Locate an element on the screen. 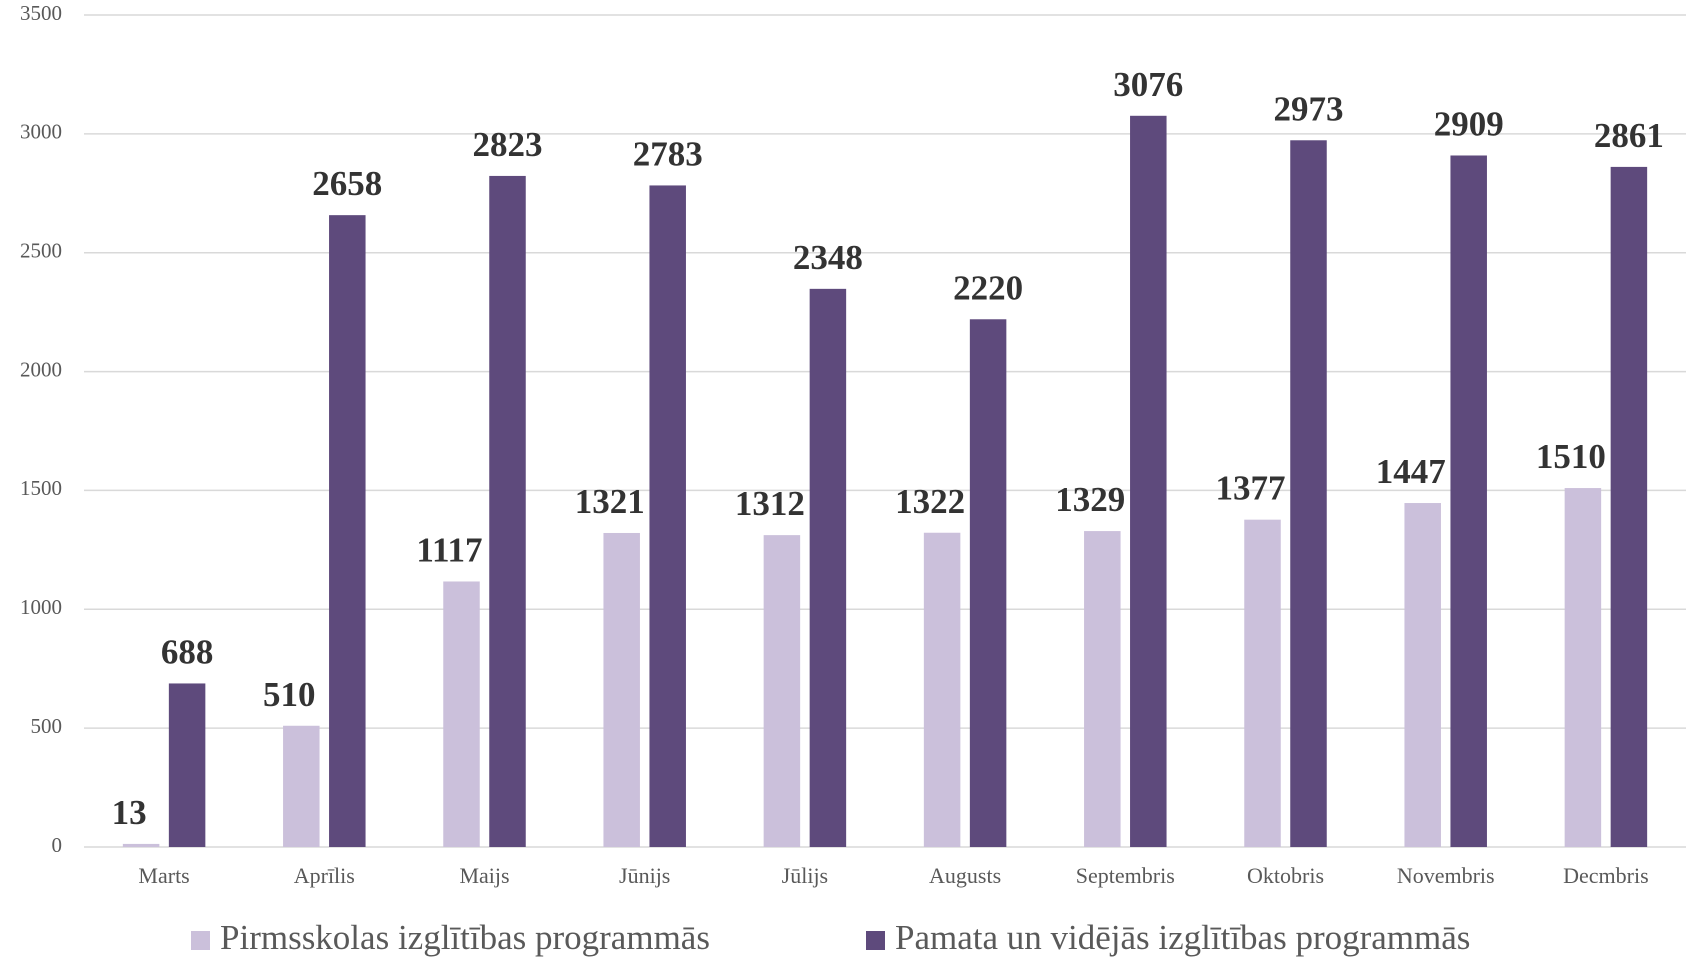 The width and height of the screenshot is (1686, 963). y-tick-label: 3000 is located at coordinates (41, 132).